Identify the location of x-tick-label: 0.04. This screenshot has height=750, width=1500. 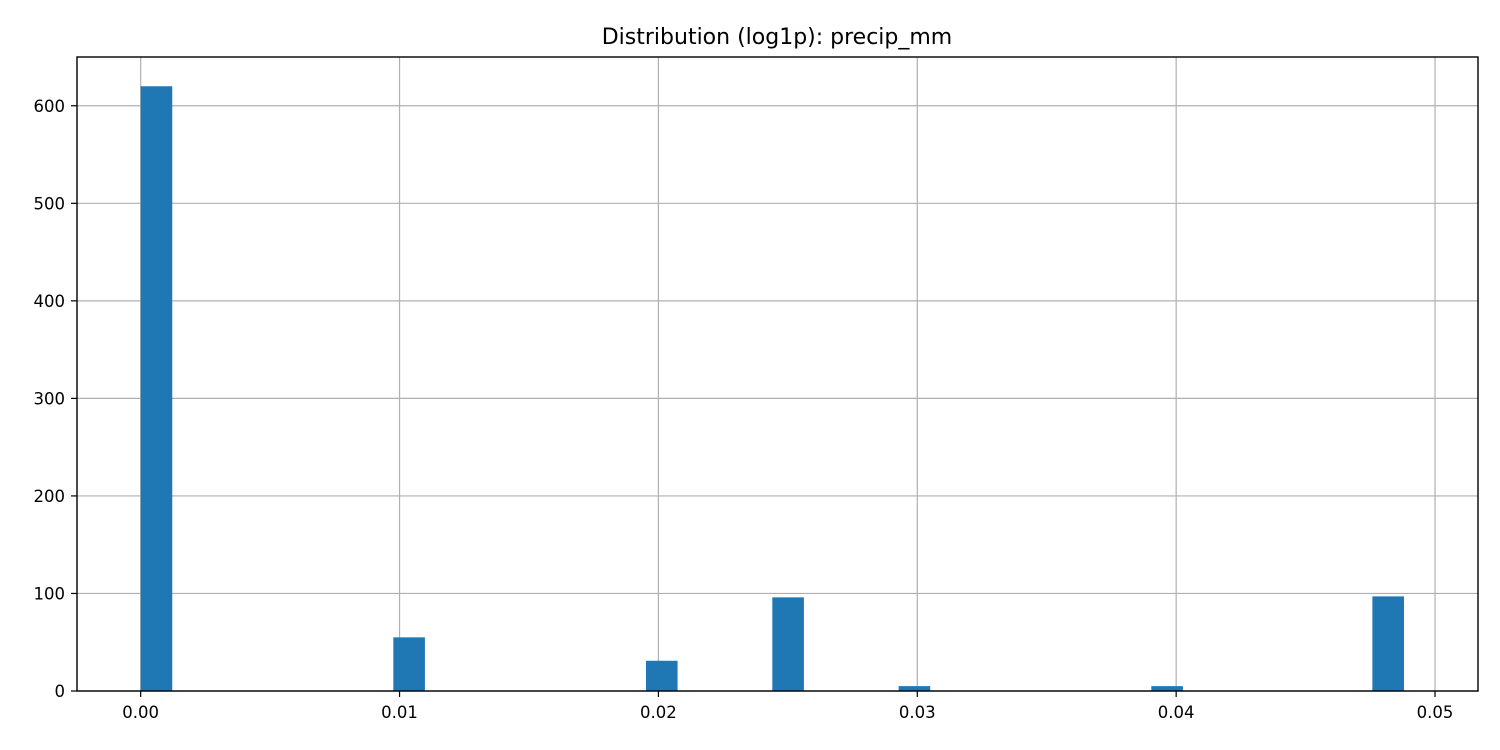
(1176, 712).